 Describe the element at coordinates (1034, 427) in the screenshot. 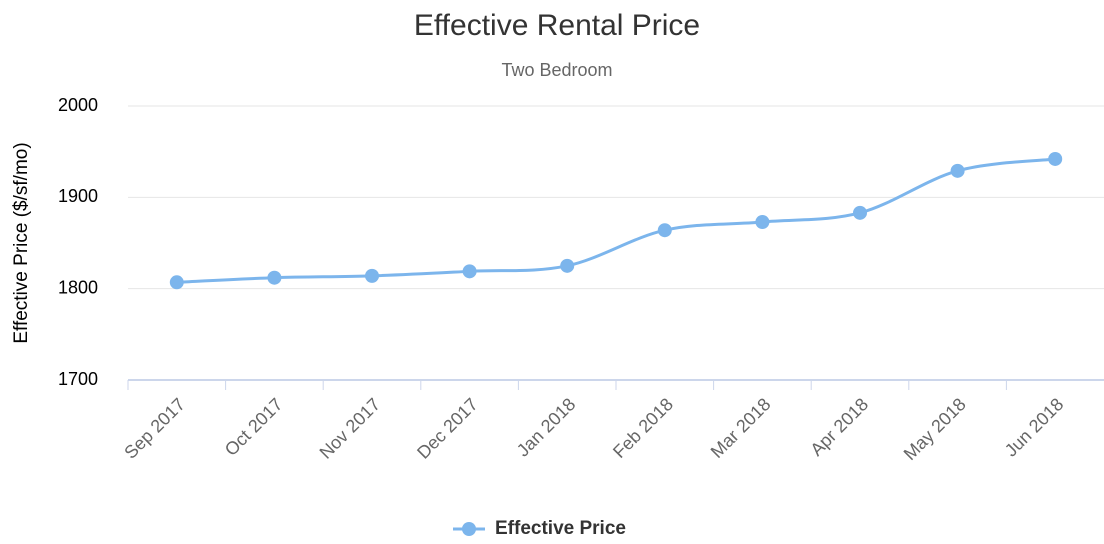

I see `x-tick-label: Jun 2018` at that location.